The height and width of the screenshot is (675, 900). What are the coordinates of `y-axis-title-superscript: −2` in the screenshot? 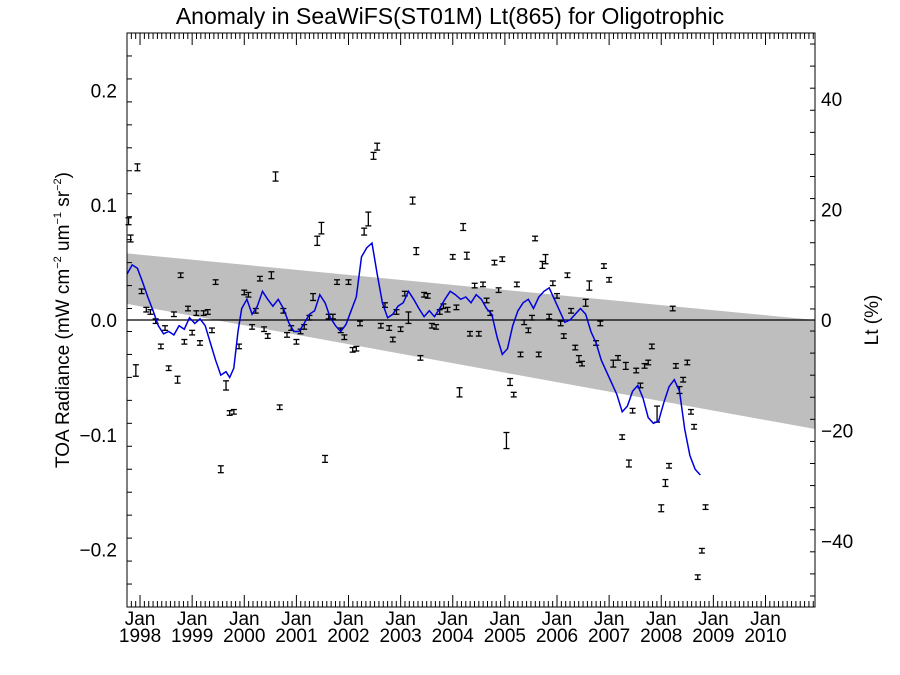 It's located at (58, 184).